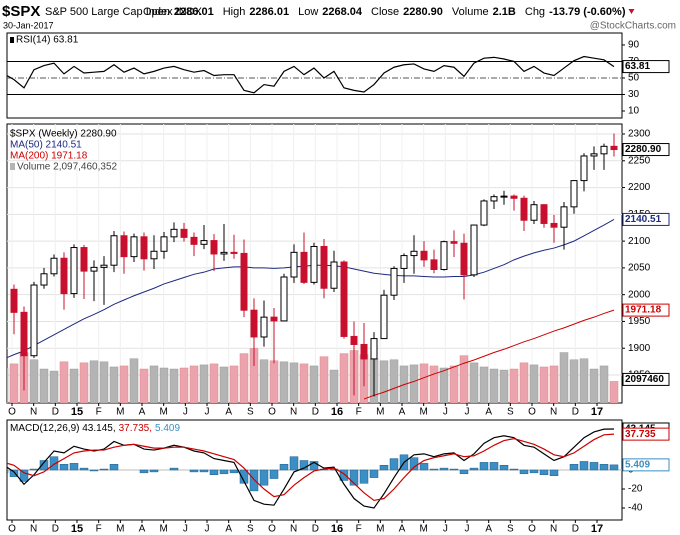 The height and width of the screenshot is (535, 680). Describe the element at coordinates (156, 12) in the screenshot. I see `quote-label: Open` at that location.